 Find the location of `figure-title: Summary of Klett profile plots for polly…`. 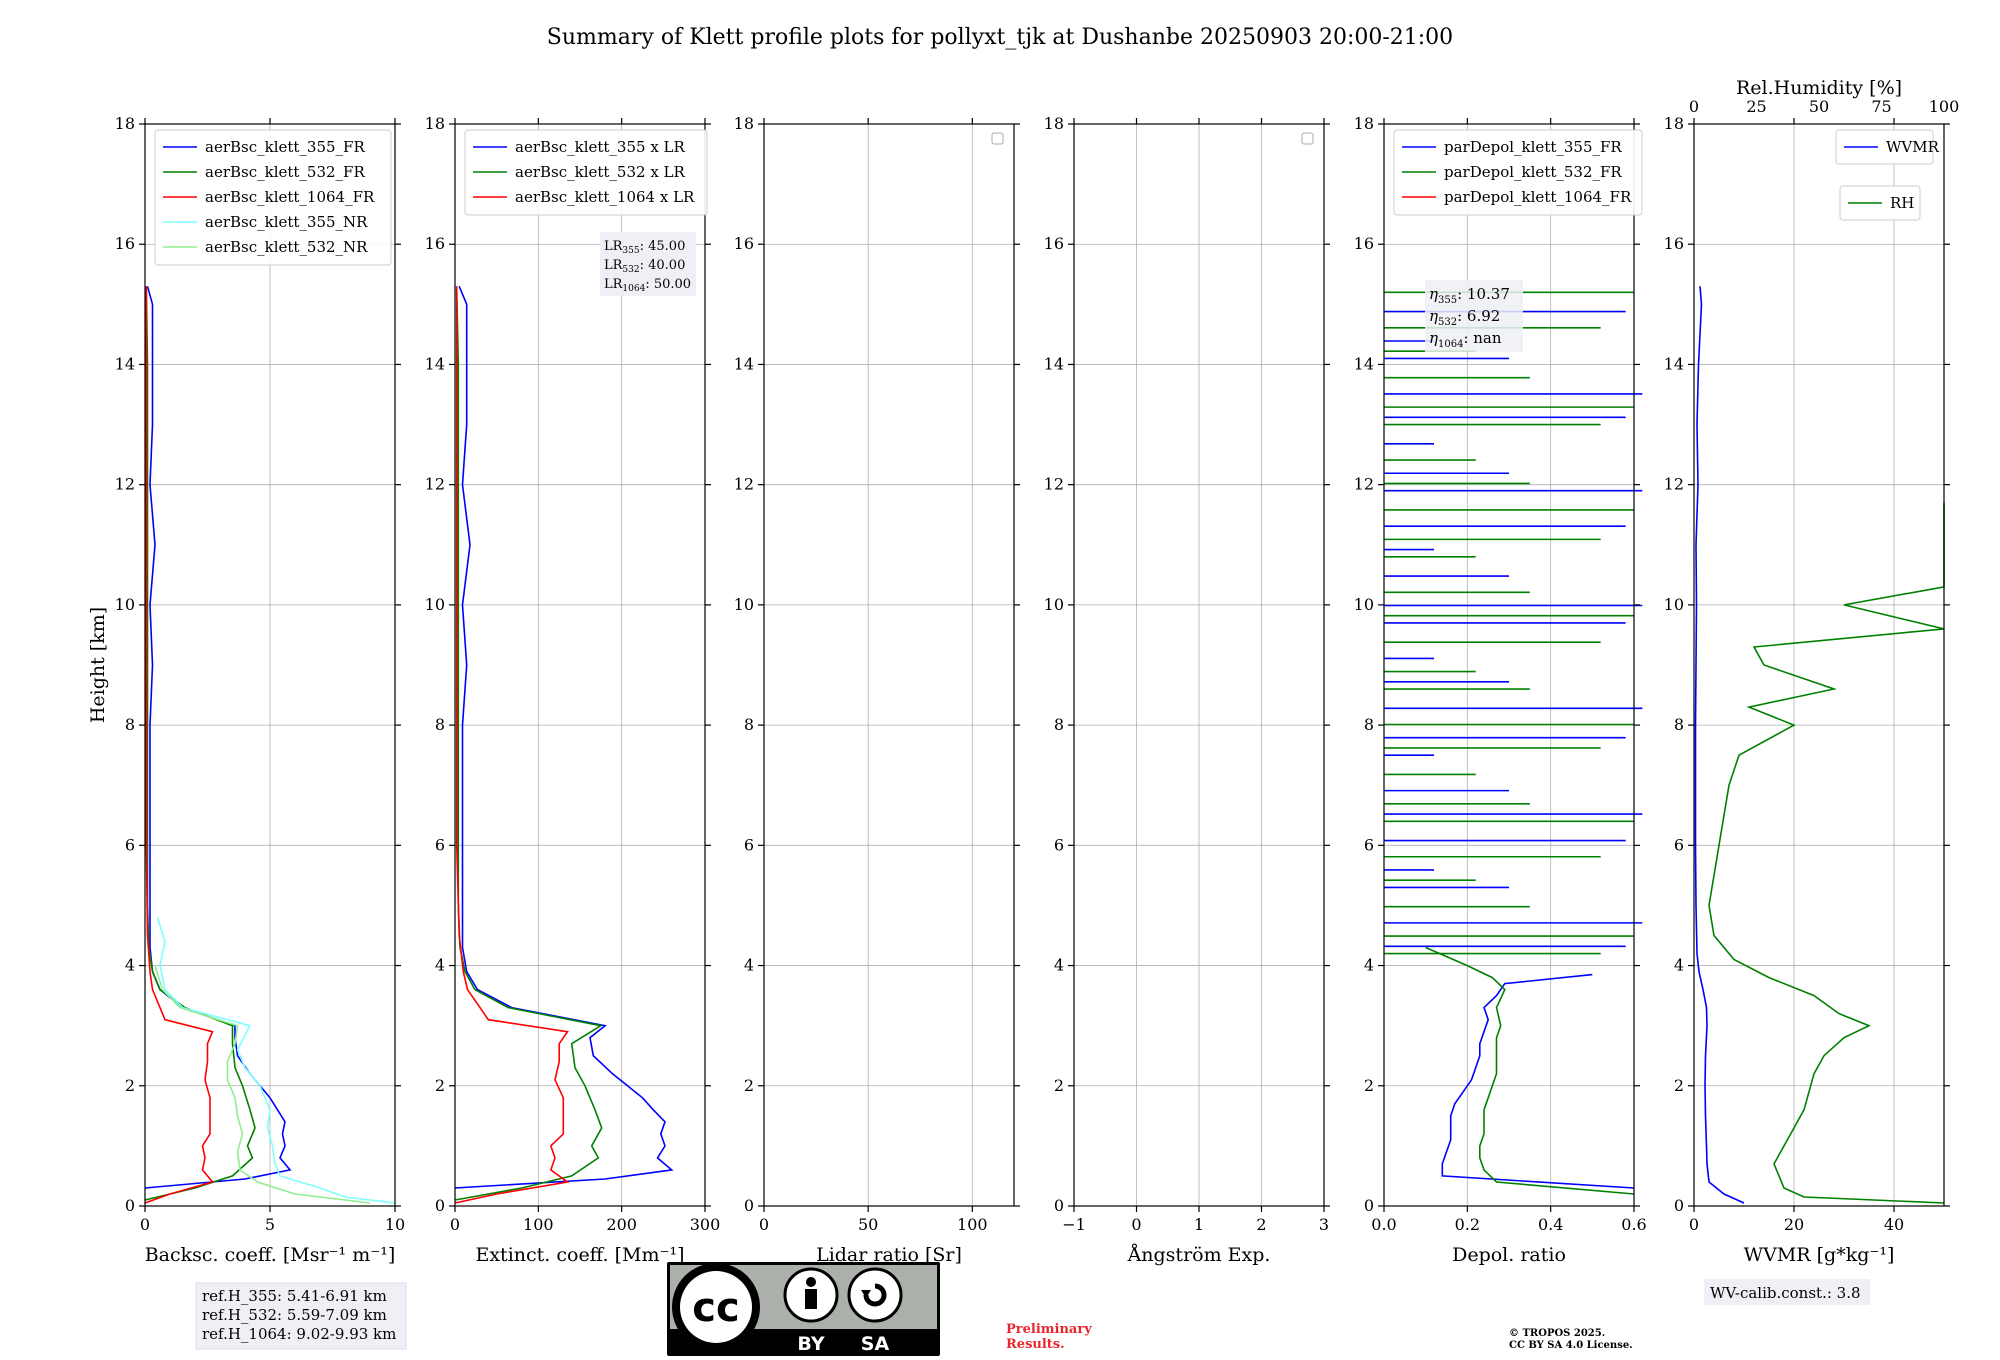

figure-title: Summary of Klett profile plots for polly… is located at coordinates (1000, 37).